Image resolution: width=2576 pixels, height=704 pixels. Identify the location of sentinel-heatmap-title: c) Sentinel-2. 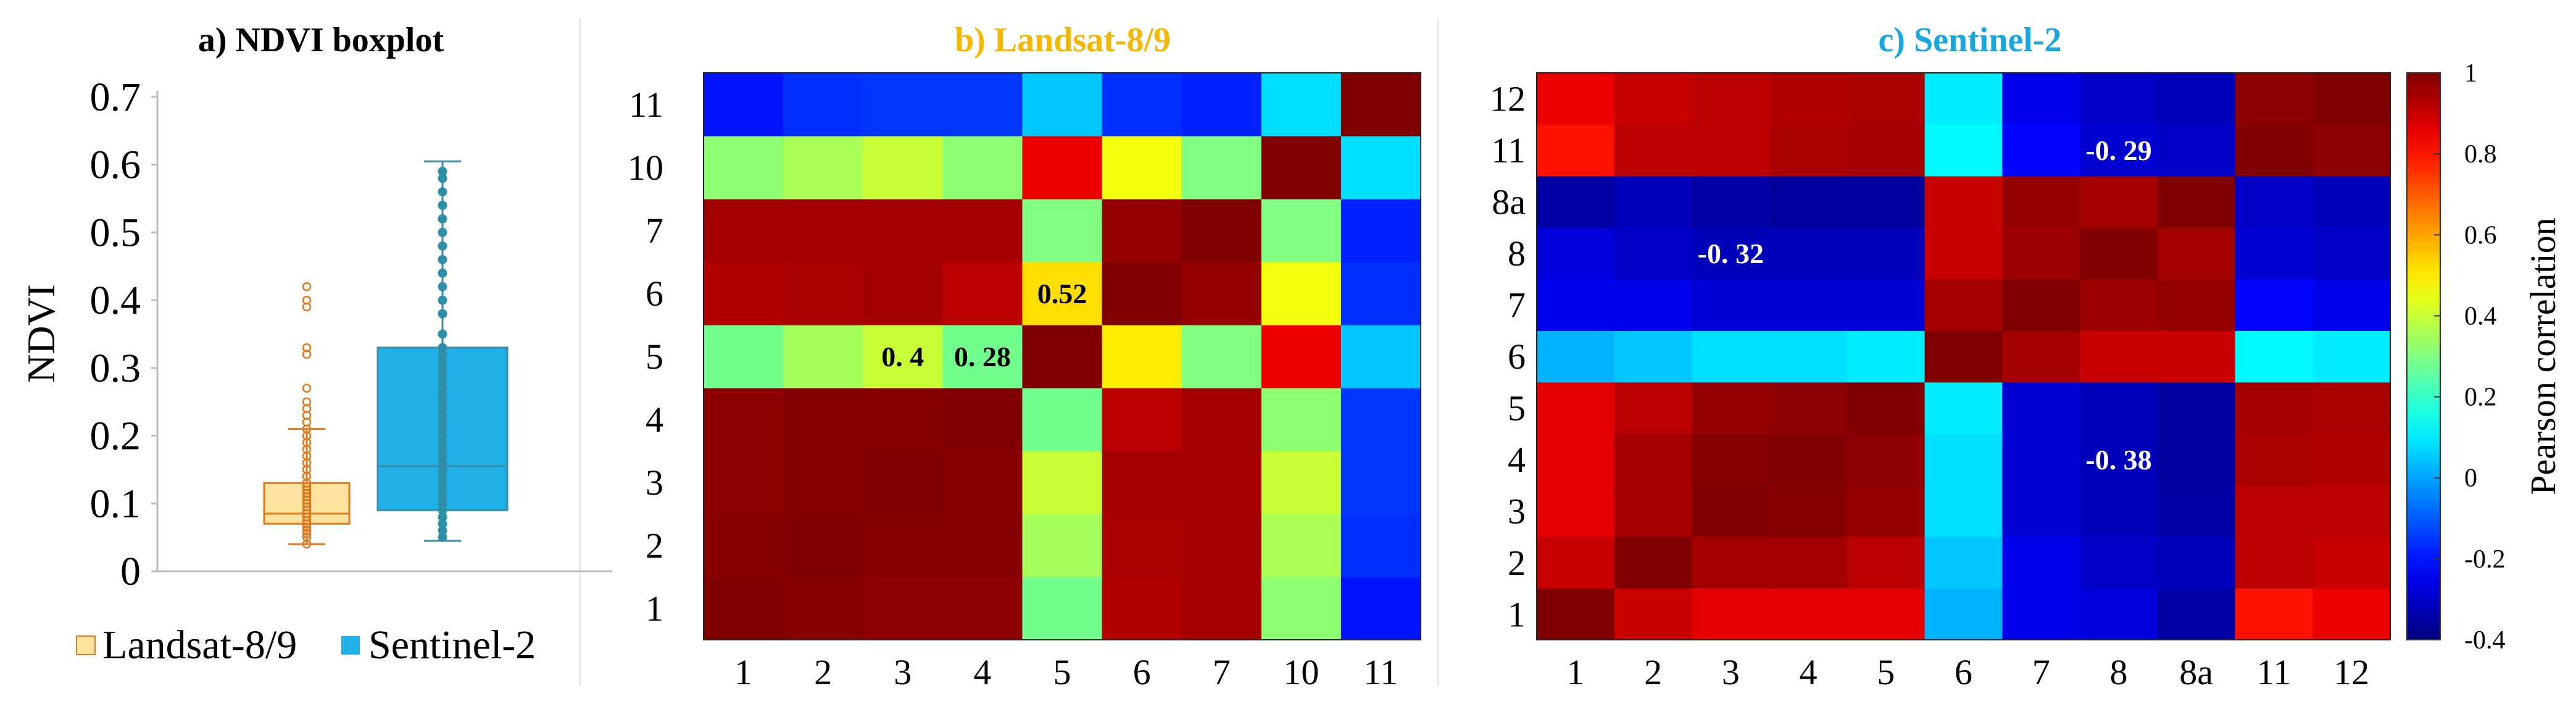
(1970, 40).